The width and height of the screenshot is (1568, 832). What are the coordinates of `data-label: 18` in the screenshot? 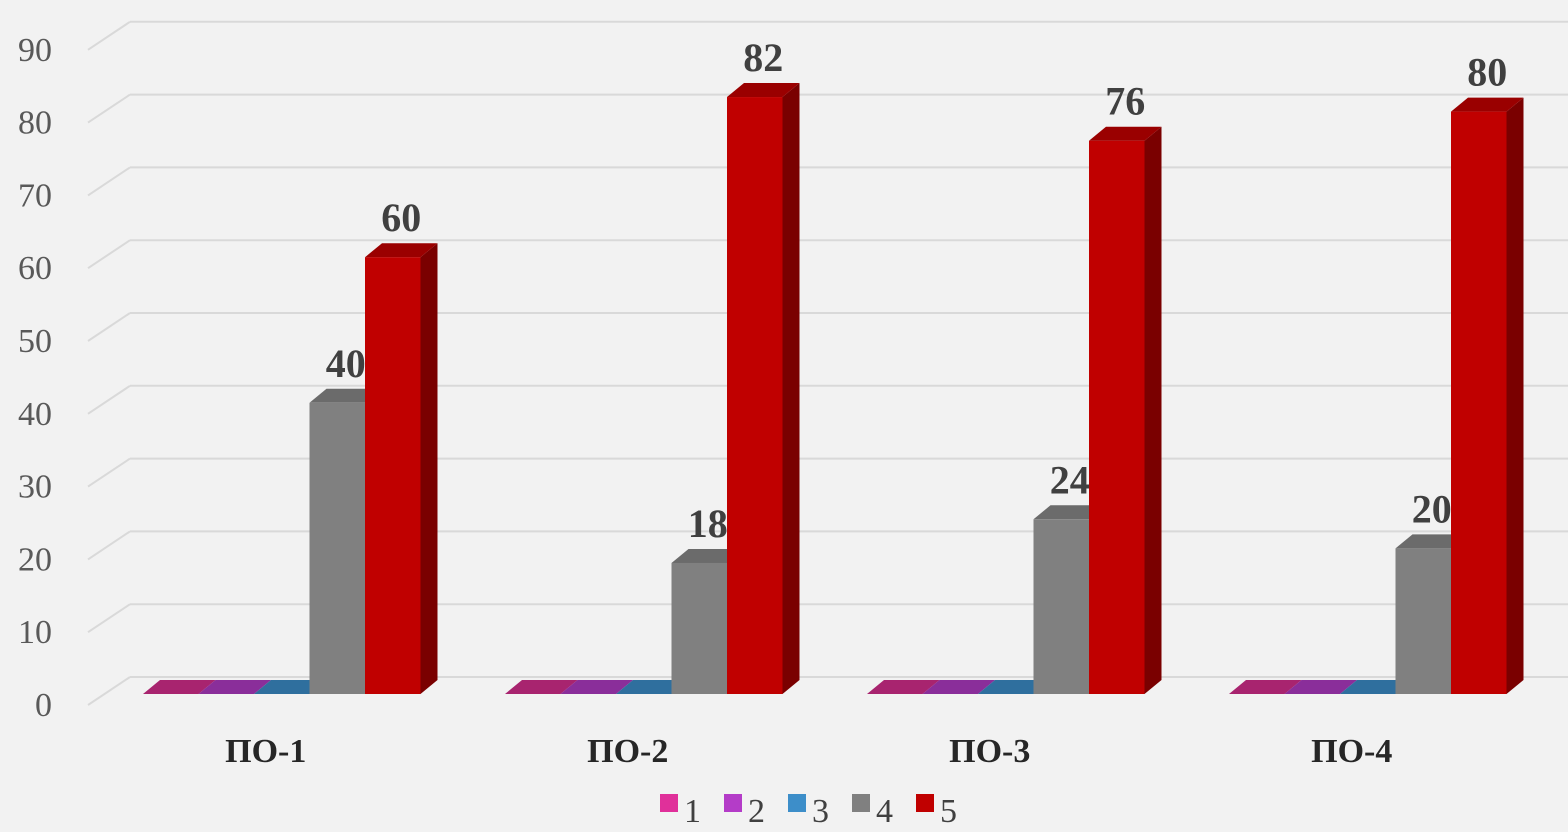 It's located at (708, 523).